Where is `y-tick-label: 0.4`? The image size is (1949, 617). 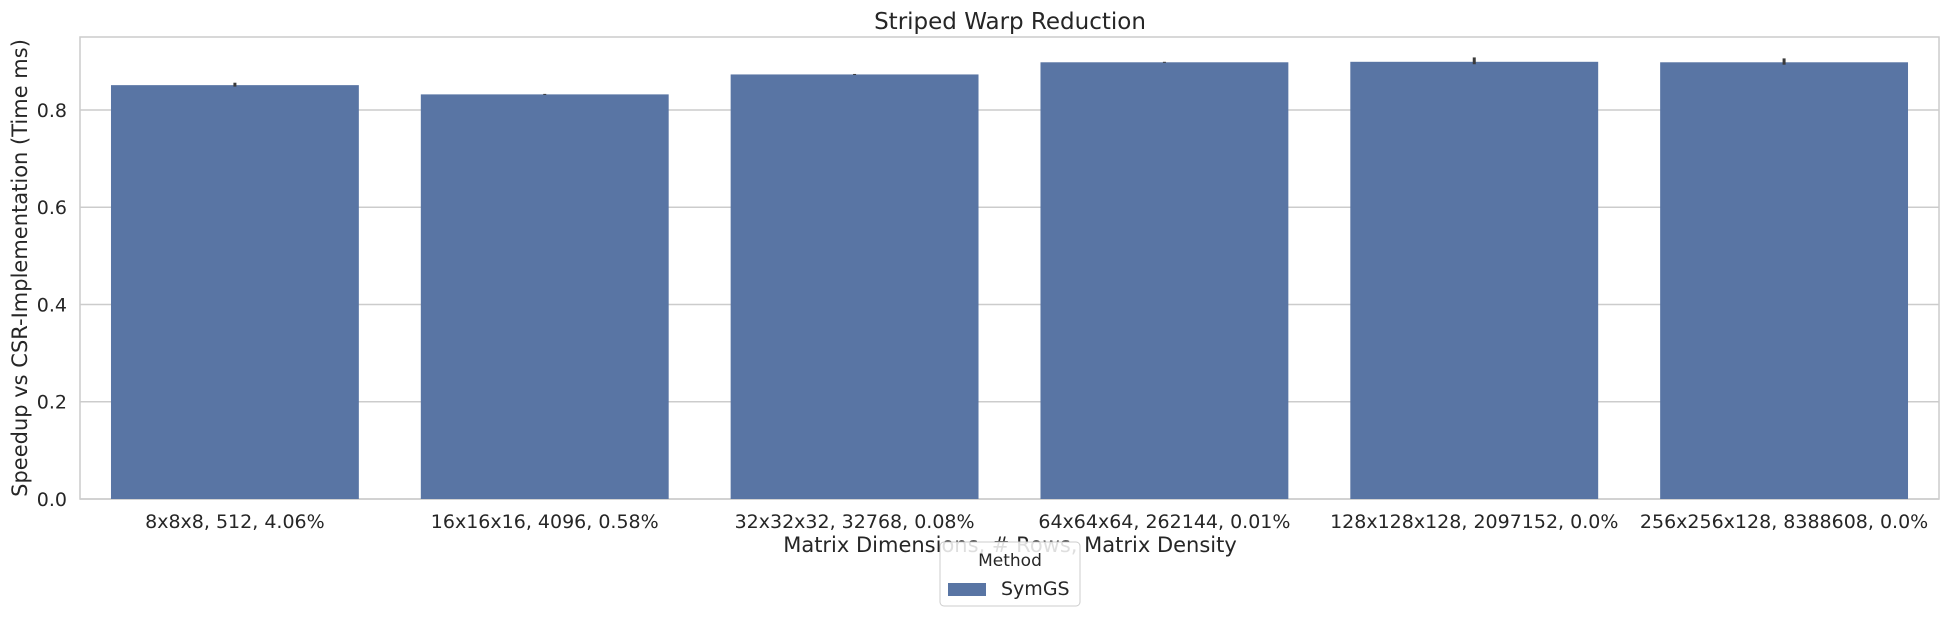 y-tick-label: 0.4 is located at coordinates (52, 305).